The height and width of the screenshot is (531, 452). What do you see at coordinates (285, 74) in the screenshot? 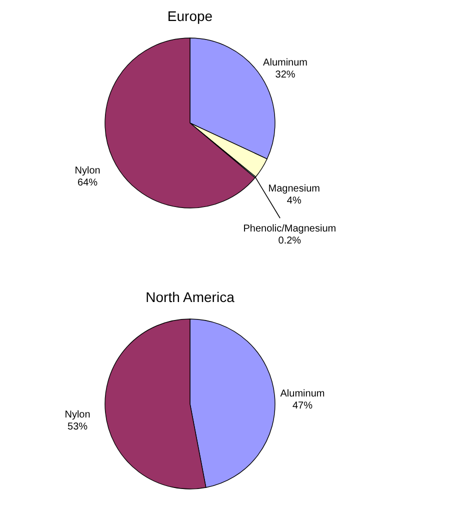
I see `data-label: 32%` at bounding box center [285, 74].